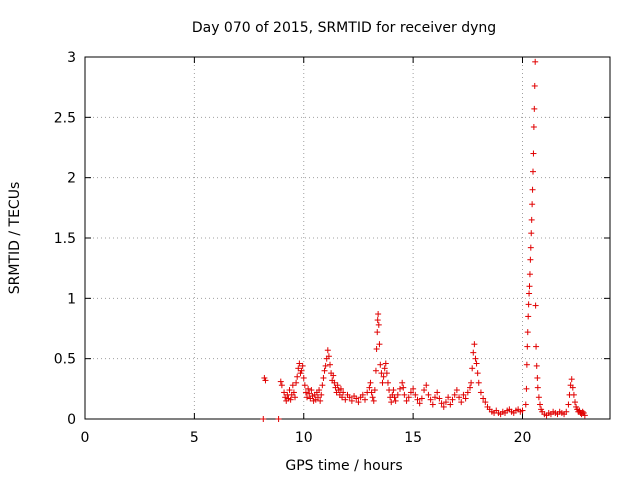 The height and width of the screenshot is (480, 640). What do you see at coordinates (15, 238) in the screenshot?
I see `y-axis-label: SRMTID / TECUs` at bounding box center [15, 238].